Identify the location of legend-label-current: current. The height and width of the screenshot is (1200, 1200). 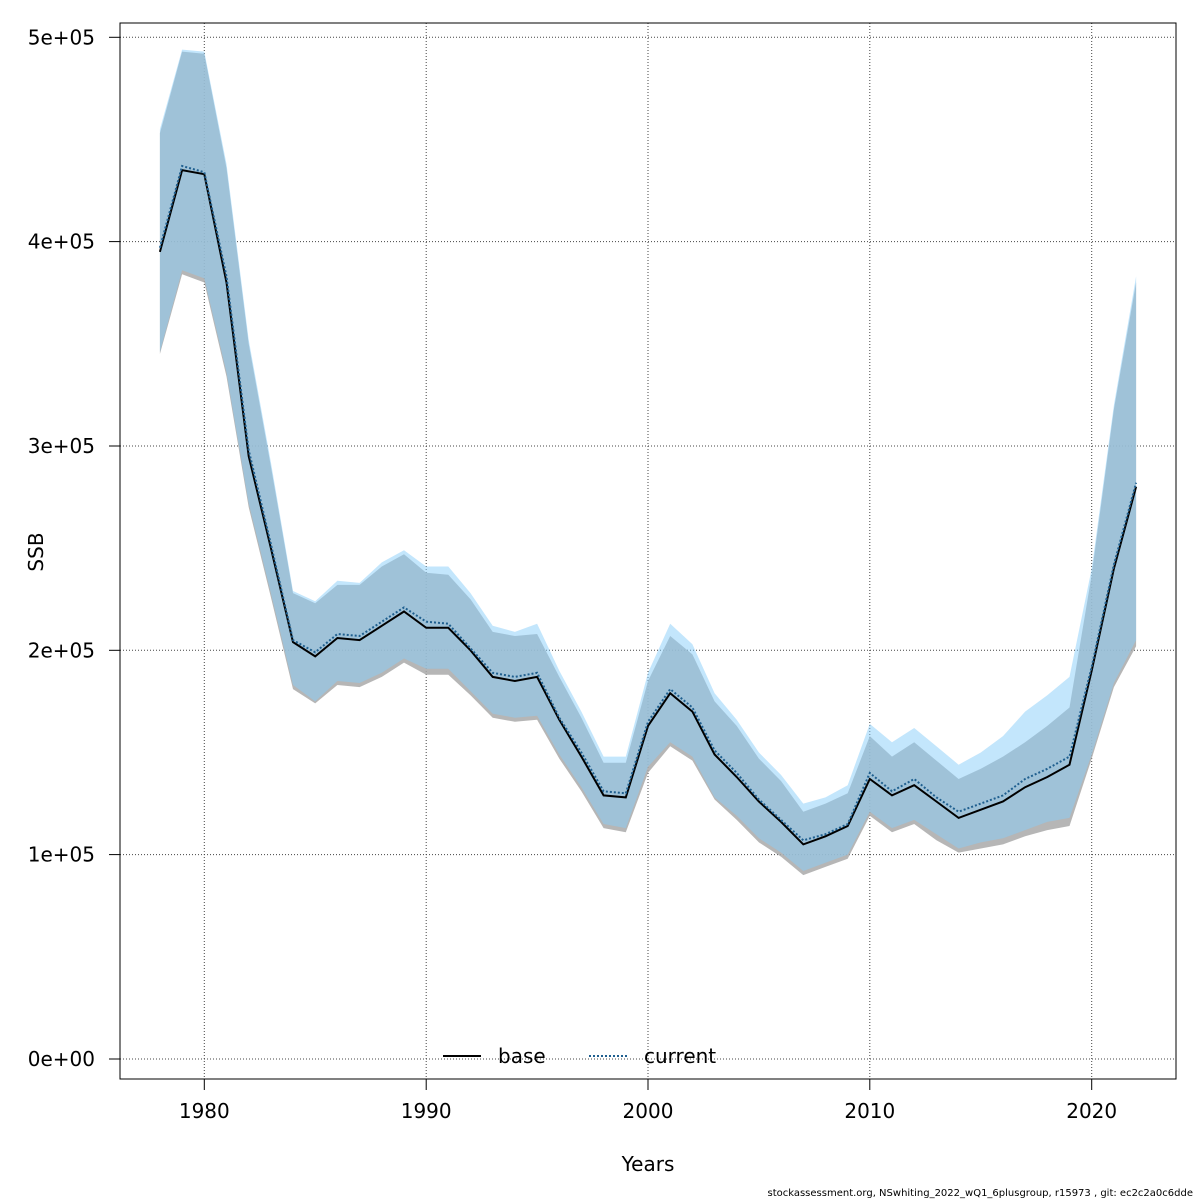
(680, 1056).